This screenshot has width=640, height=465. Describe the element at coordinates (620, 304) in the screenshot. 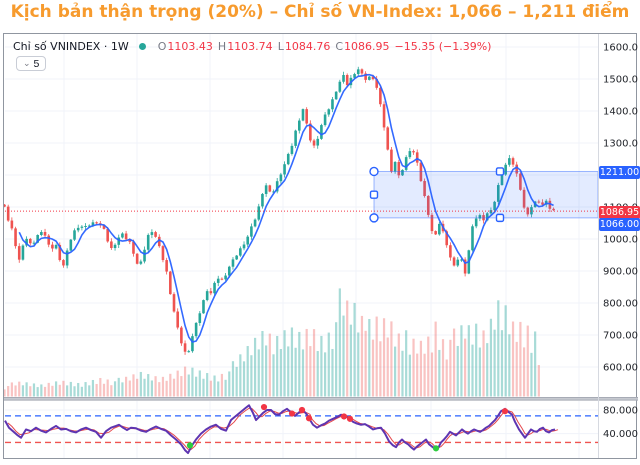

I see `price-tick-label: 800.00` at that location.